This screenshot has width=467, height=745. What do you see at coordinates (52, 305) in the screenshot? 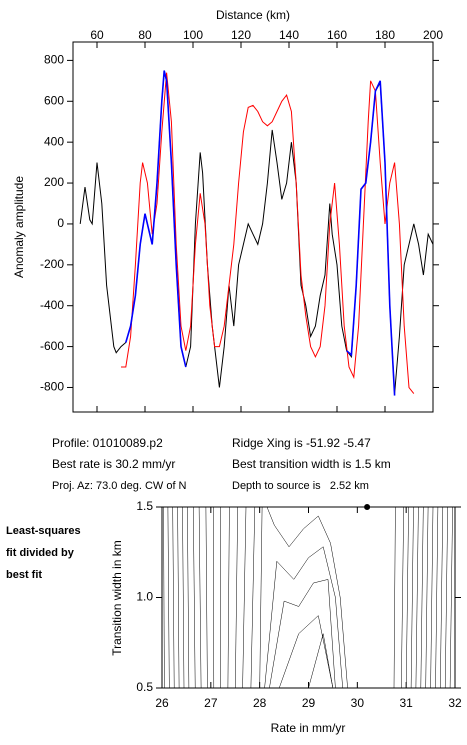
I see `y-tick-label: -400` at bounding box center [52, 305].